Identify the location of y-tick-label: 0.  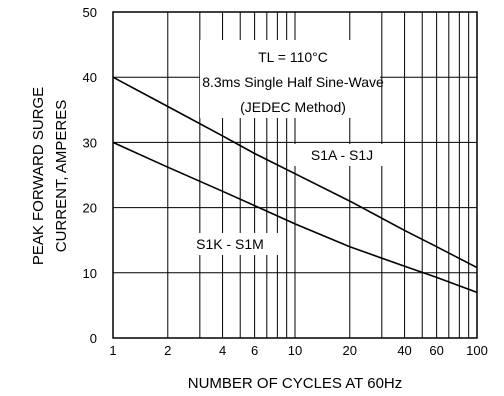
(93, 338).